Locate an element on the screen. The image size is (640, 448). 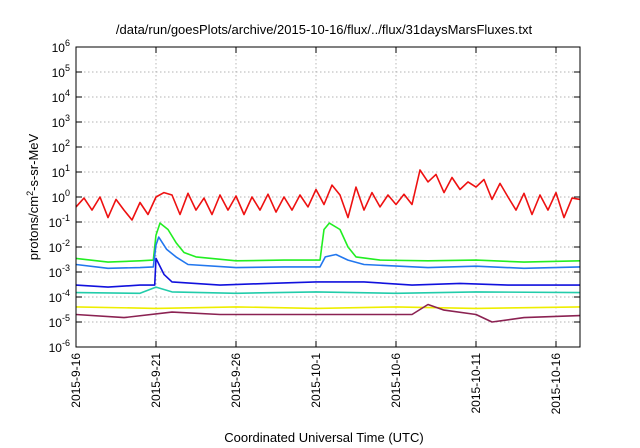
x-tick-label: 2015-9-16 is located at coordinates (76, 380).